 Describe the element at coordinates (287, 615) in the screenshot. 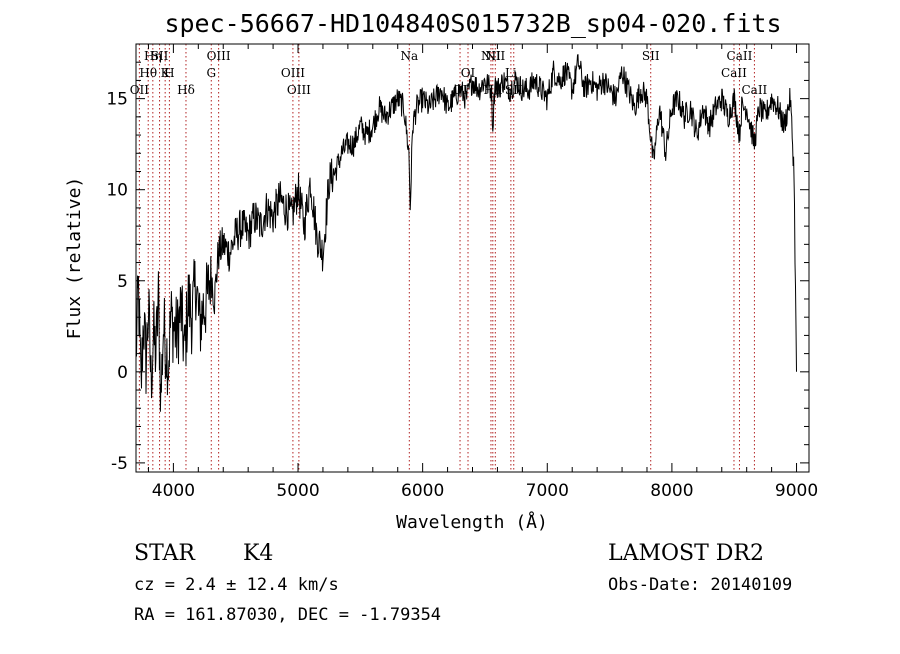

I see `coordinates: RA = 161.87030, DEC = -1.79354` at that location.